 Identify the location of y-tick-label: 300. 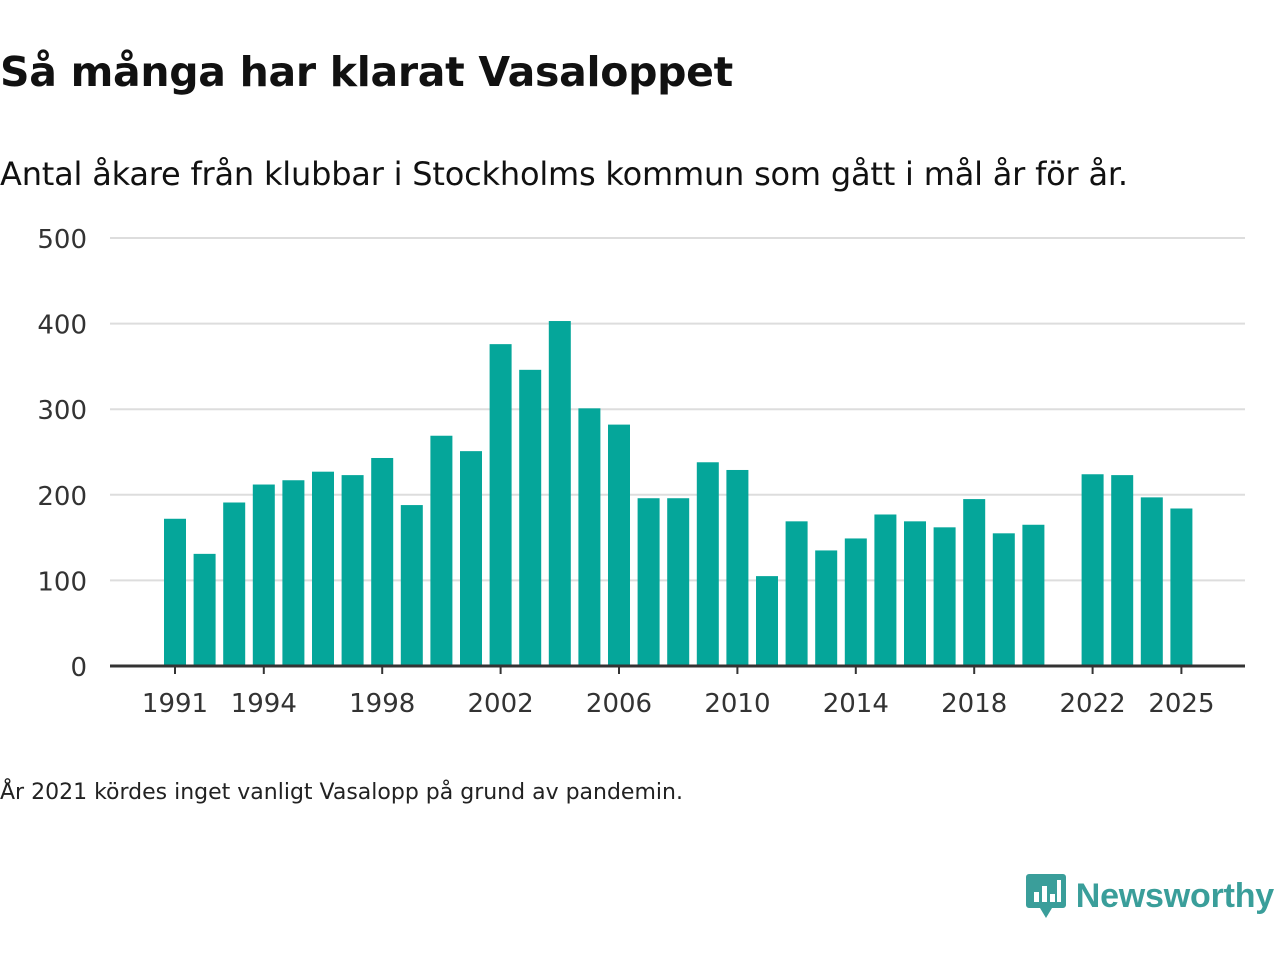
(62, 411).